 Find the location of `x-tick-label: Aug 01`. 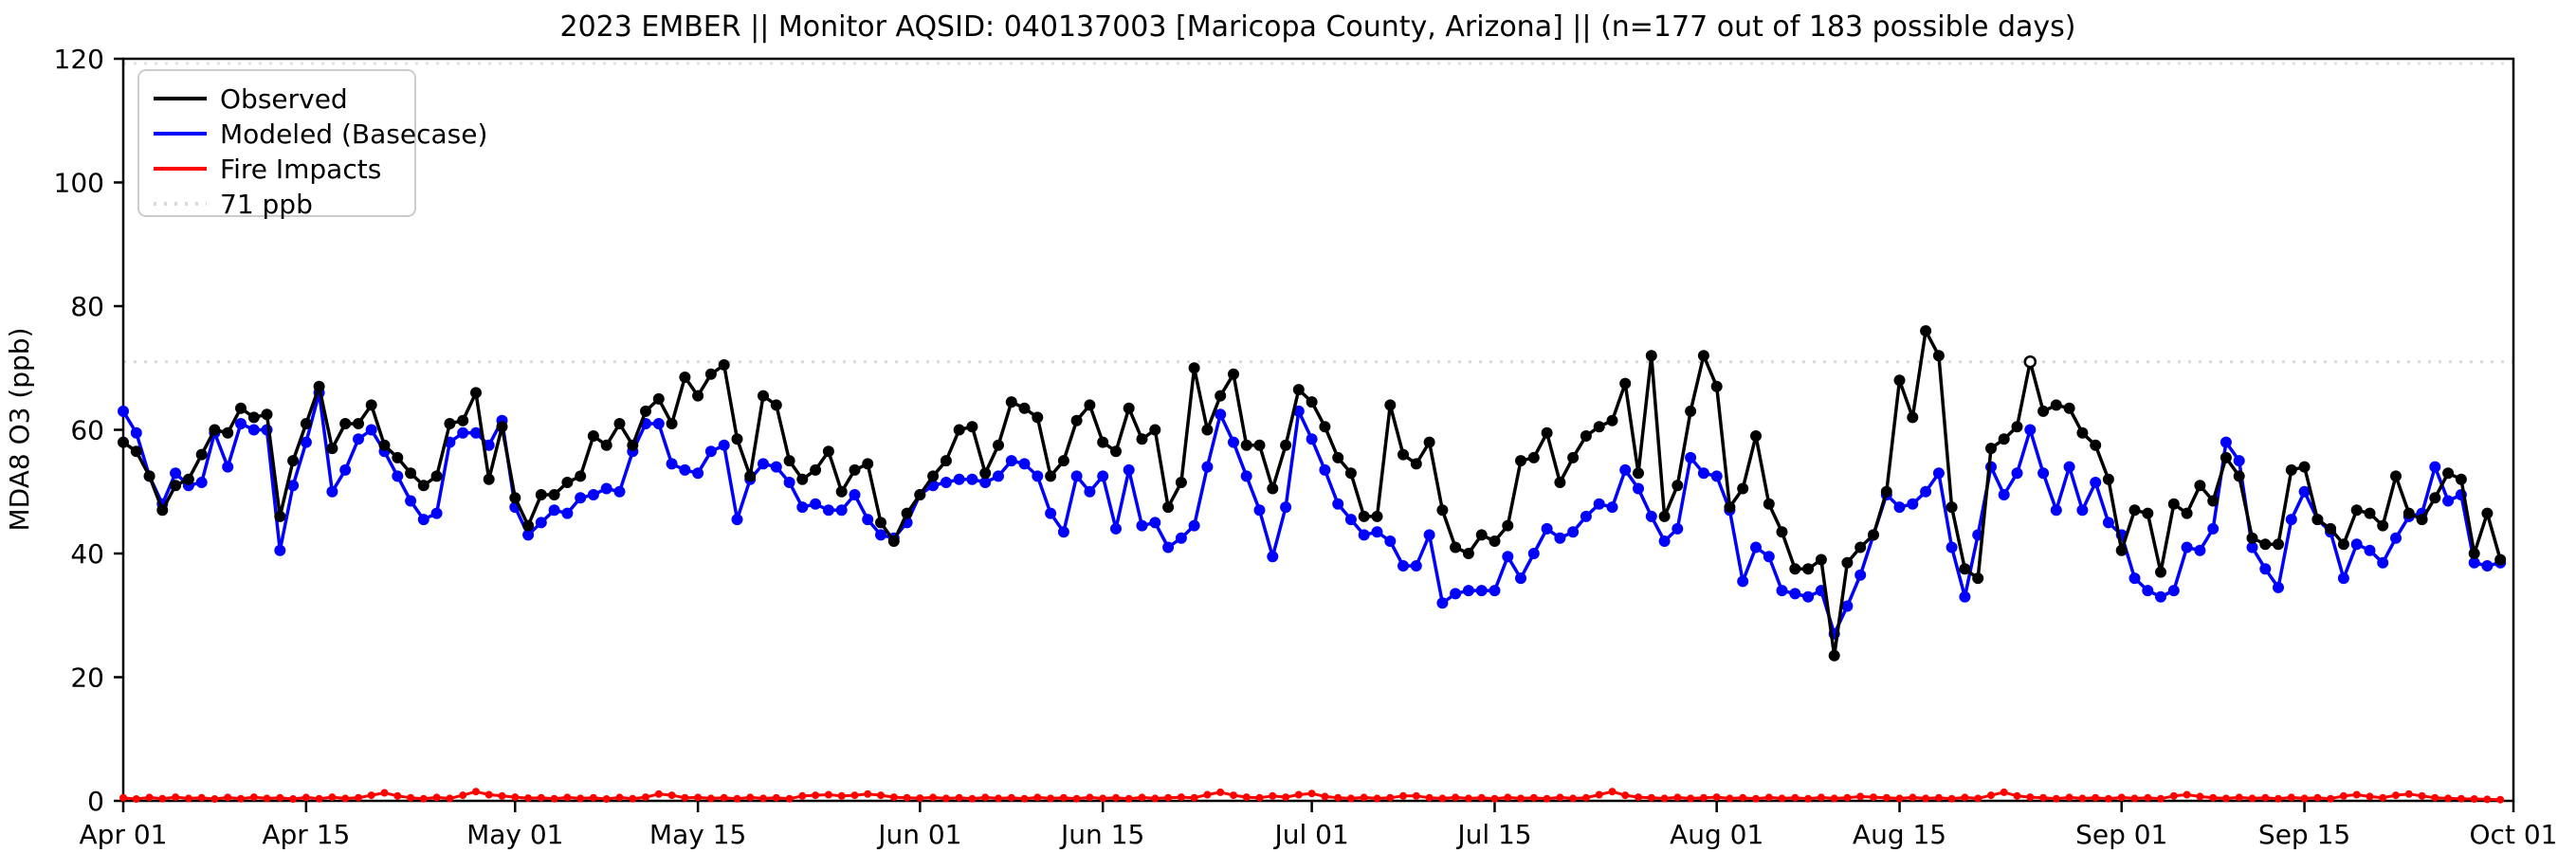

x-tick-label: Aug 01 is located at coordinates (1716, 834).